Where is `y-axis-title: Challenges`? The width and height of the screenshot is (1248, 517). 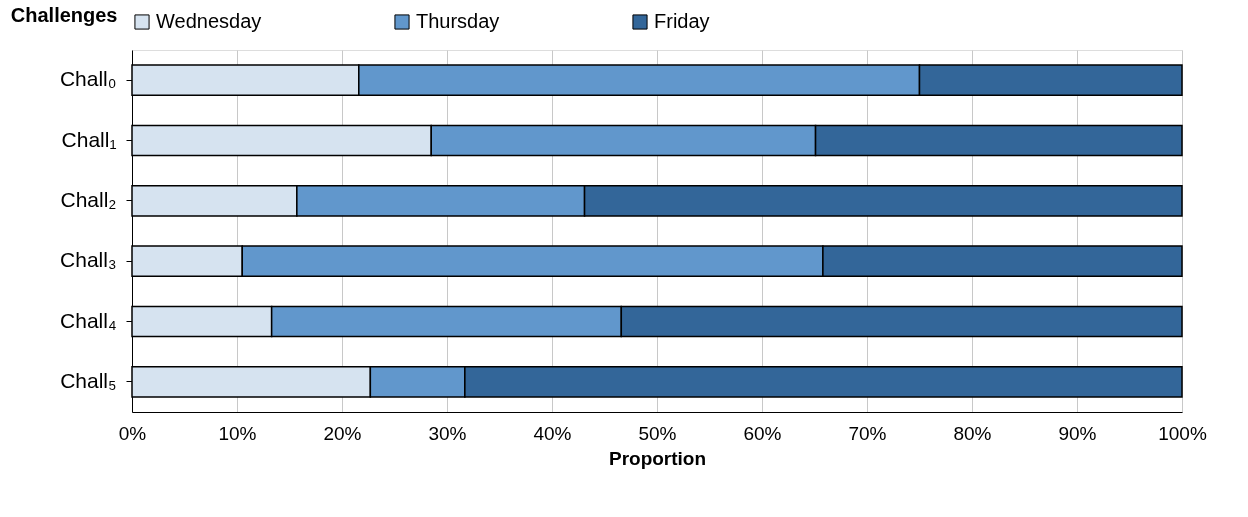
y-axis-title: Challenges is located at coordinates (64, 14).